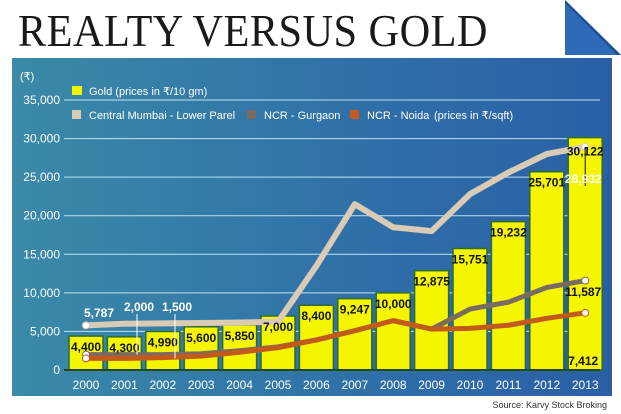 The image size is (621, 414). What do you see at coordinates (583, 361) in the screenshot?
I see `annotation-label: 7,412` at bounding box center [583, 361].